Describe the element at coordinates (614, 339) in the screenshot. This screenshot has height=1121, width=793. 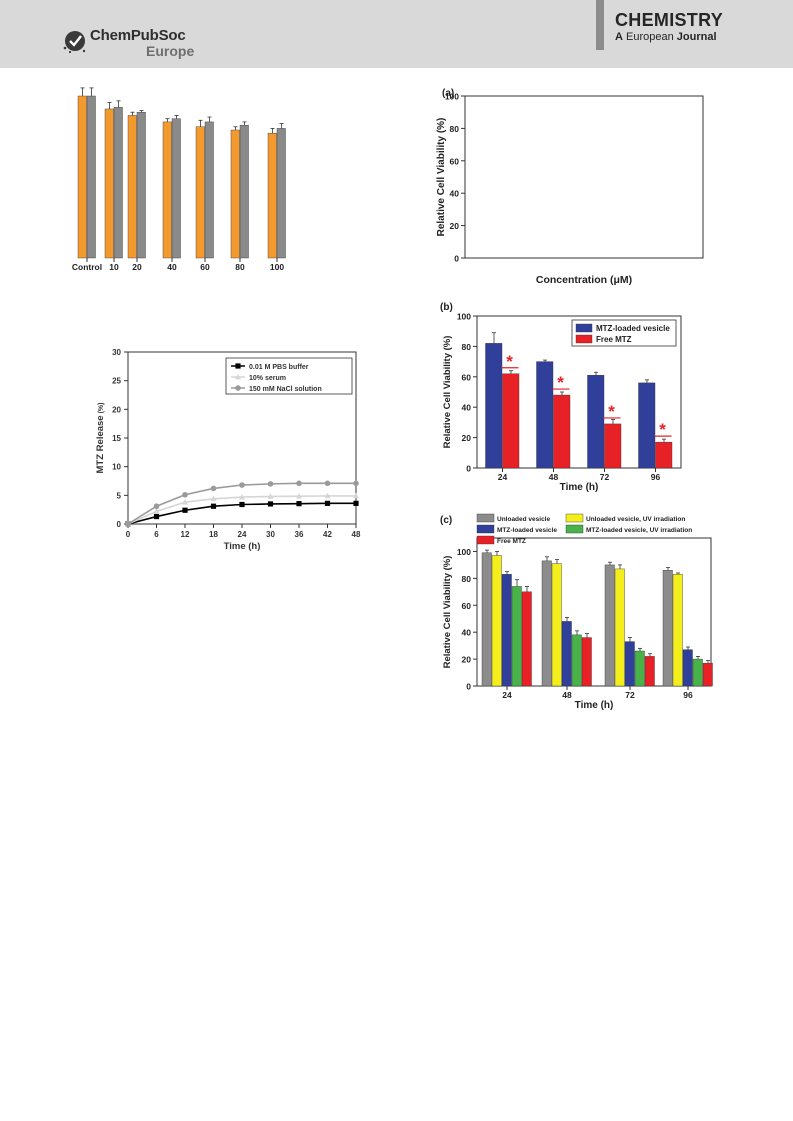
I see `legend-label-1: Free MTZ` at that location.